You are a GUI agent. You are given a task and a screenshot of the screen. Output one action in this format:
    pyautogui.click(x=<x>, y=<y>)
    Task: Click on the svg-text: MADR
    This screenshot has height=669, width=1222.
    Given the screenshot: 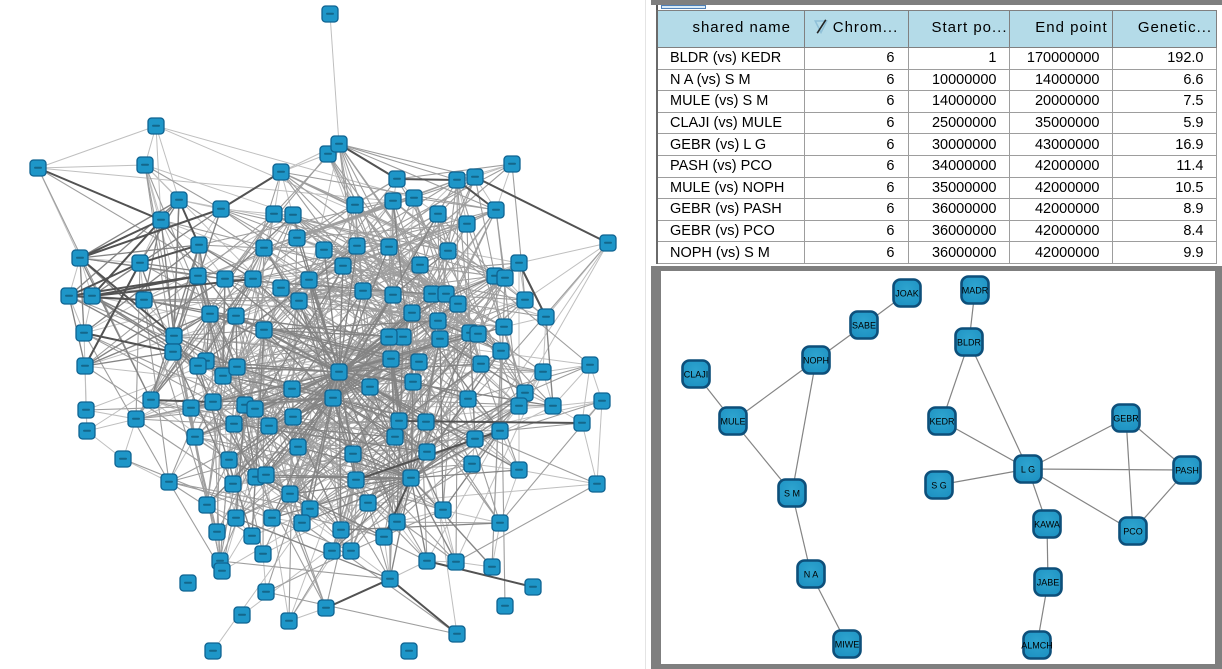 What is the action you would take?
    pyautogui.click(x=975, y=291)
    